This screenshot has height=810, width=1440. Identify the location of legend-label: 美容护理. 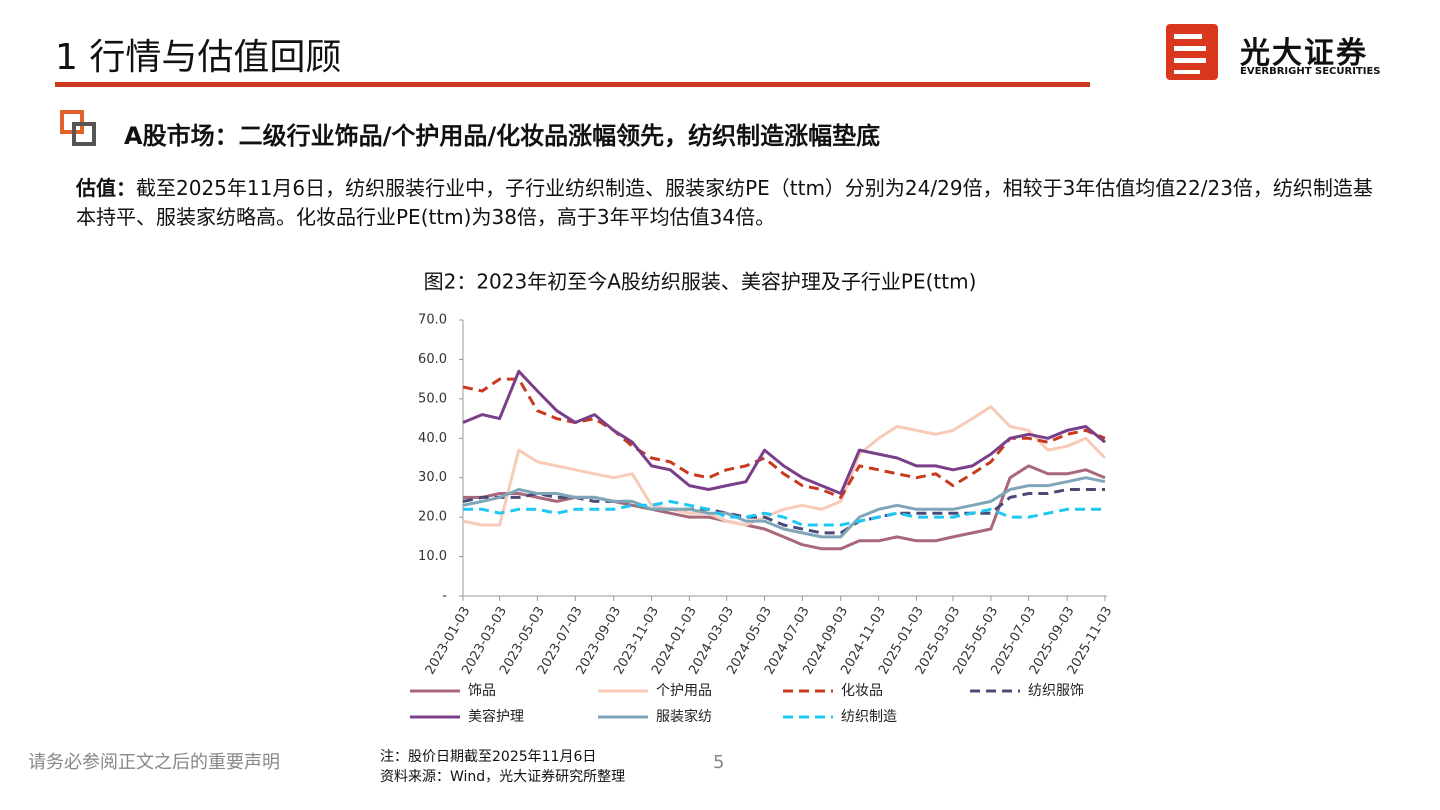
(496, 716).